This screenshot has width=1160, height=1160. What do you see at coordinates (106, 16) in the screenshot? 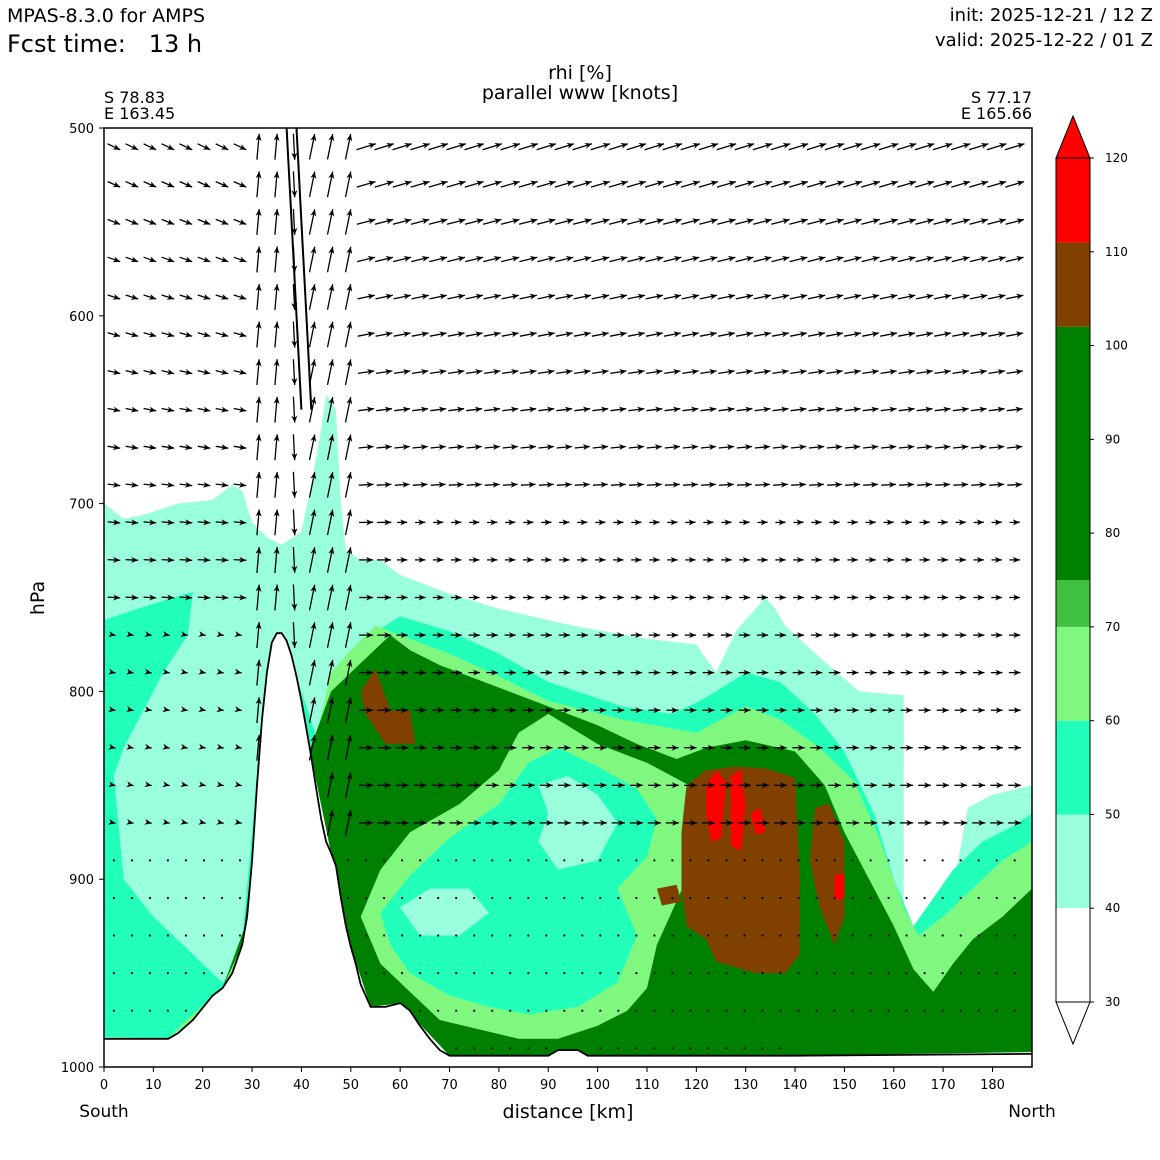
I see `model-name: MPAS-8.3.0 for AMPS` at bounding box center [106, 16].